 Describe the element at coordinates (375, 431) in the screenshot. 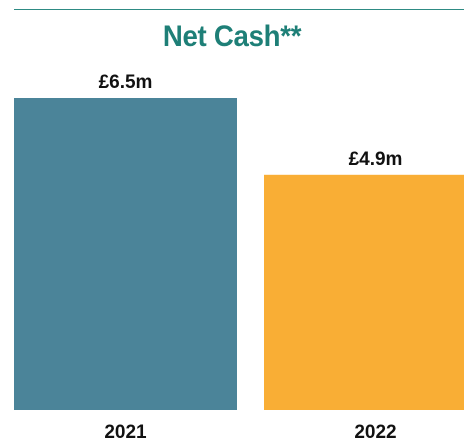

I see `category-label-2022: 2022` at that location.